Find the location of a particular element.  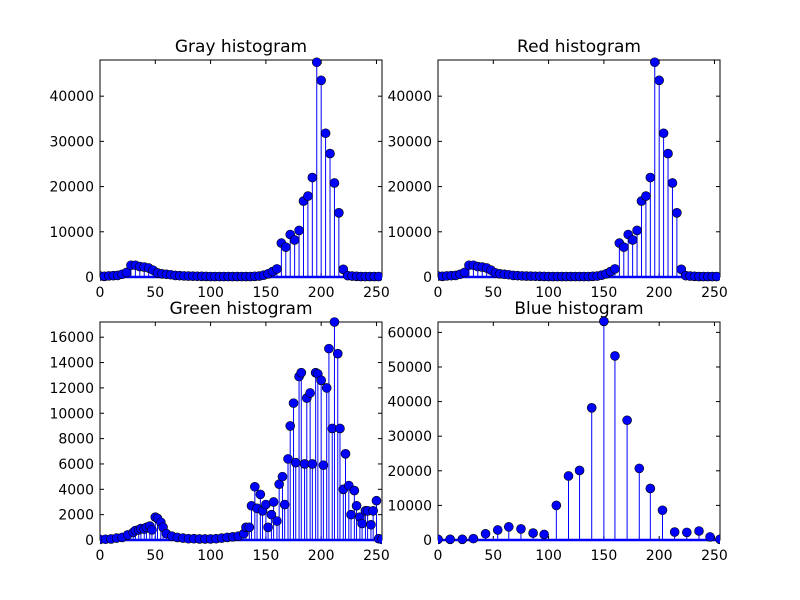

y-tick-label: 20000 is located at coordinates (71, 188).